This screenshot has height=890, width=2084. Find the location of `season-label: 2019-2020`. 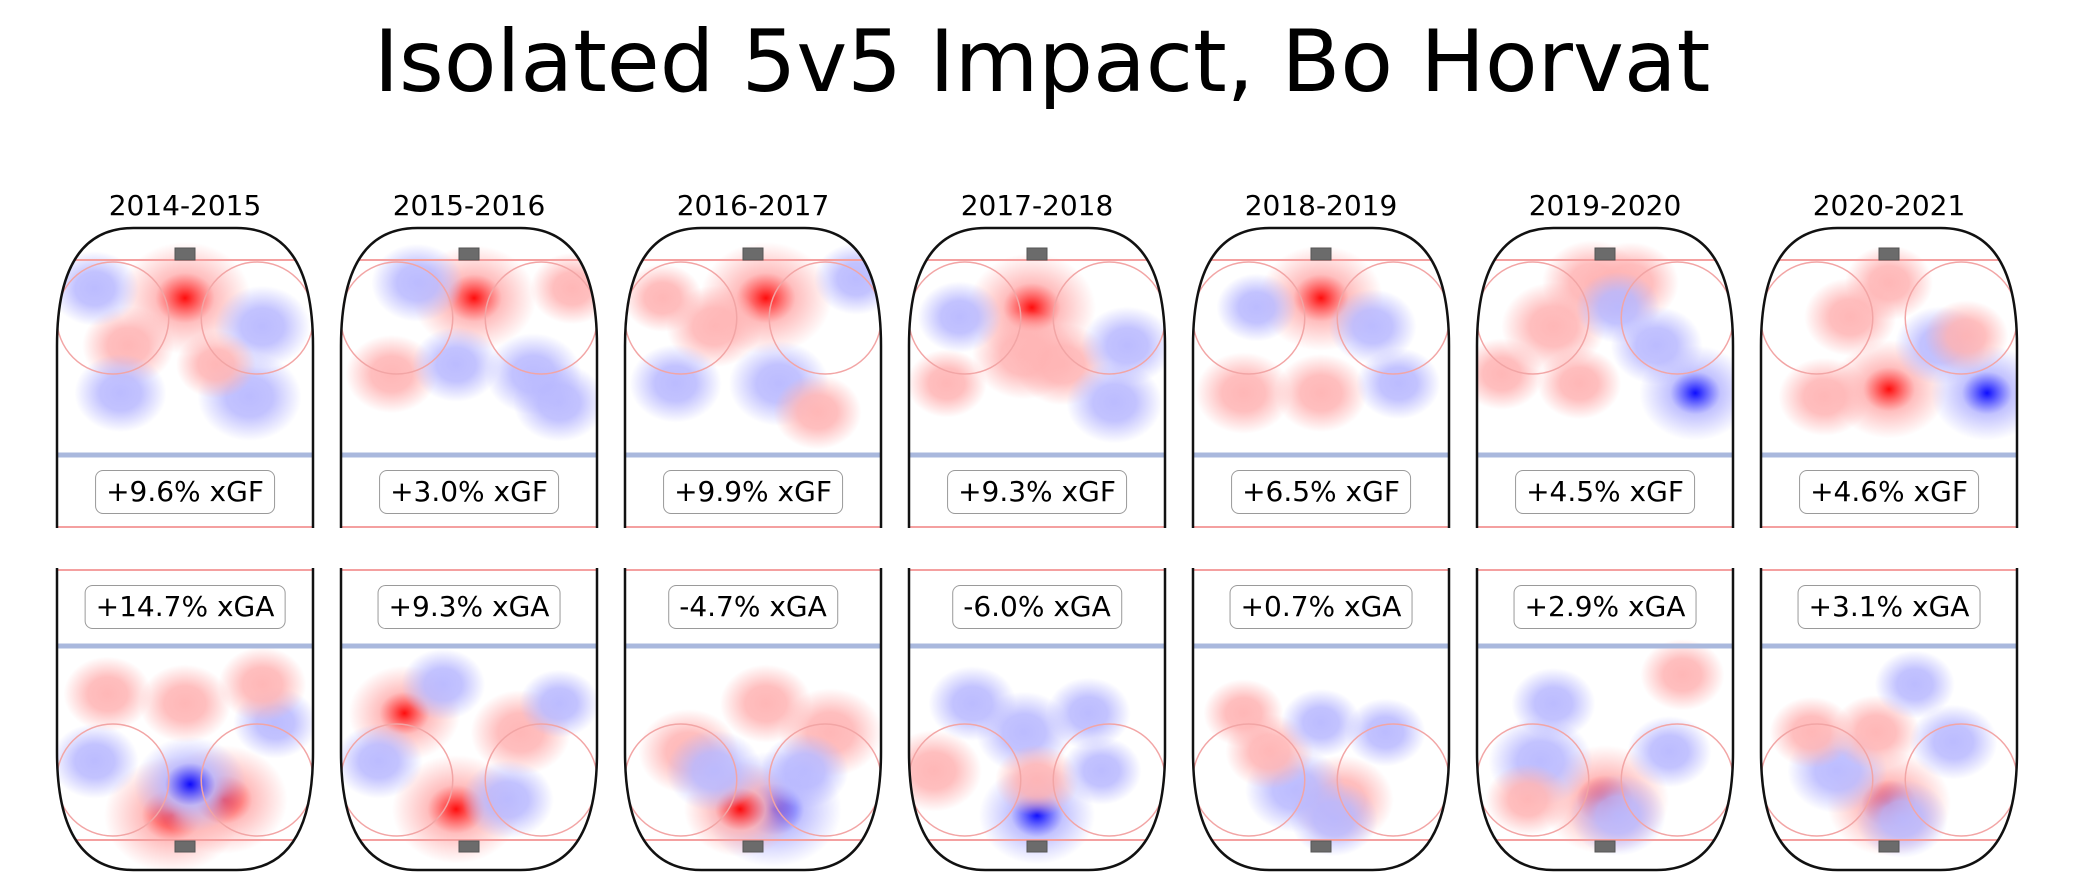

season-label: 2019-2020 is located at coordinates (1605, 205).